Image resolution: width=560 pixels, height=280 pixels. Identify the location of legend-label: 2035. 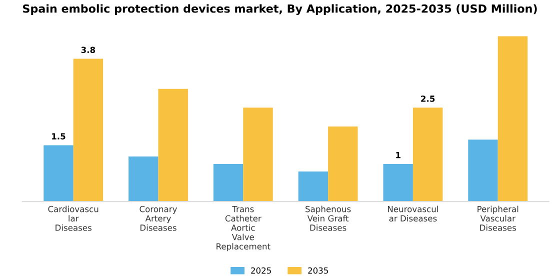
(318, 270).